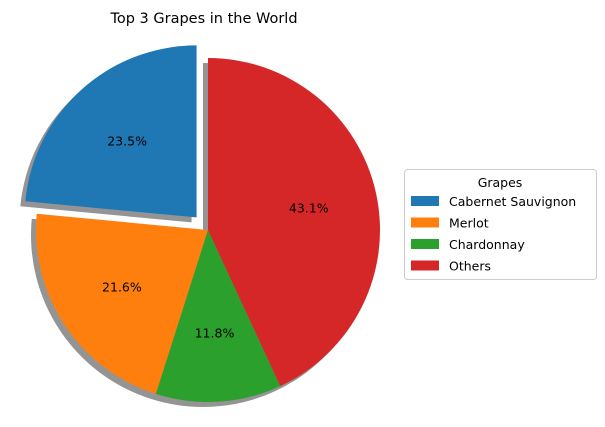 This screenshot has height=427, width=605. I want to click on percent-label-chardonnay: 11.8%, so click(215, 333).